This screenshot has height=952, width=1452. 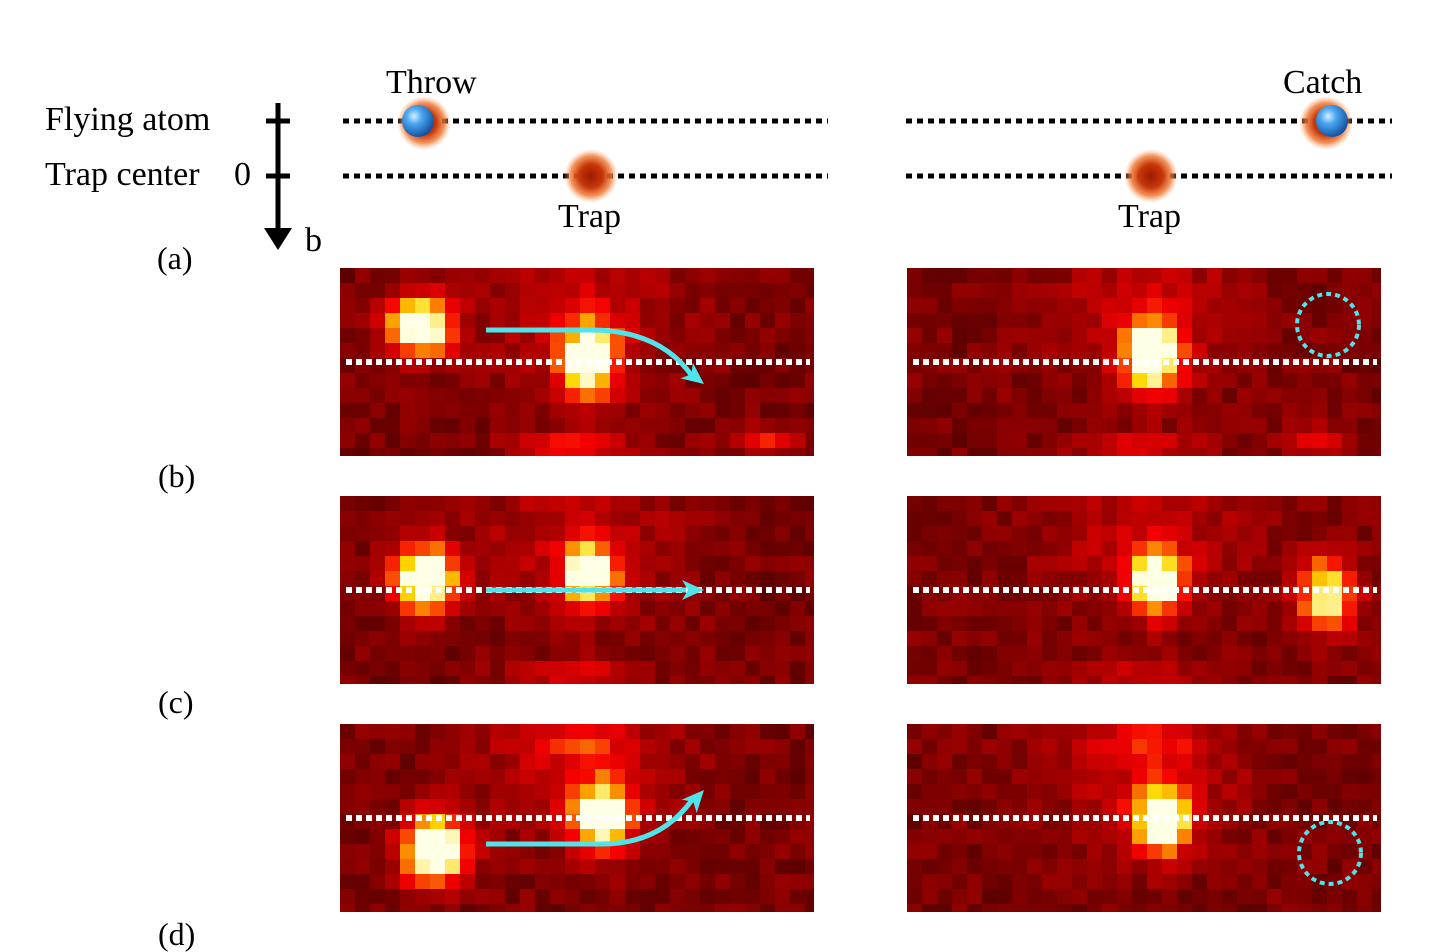 What do you see at coordinates (176, 702) in the screenshot?
I see `panel-label-c: (c)` at bounding box center [176, 702].